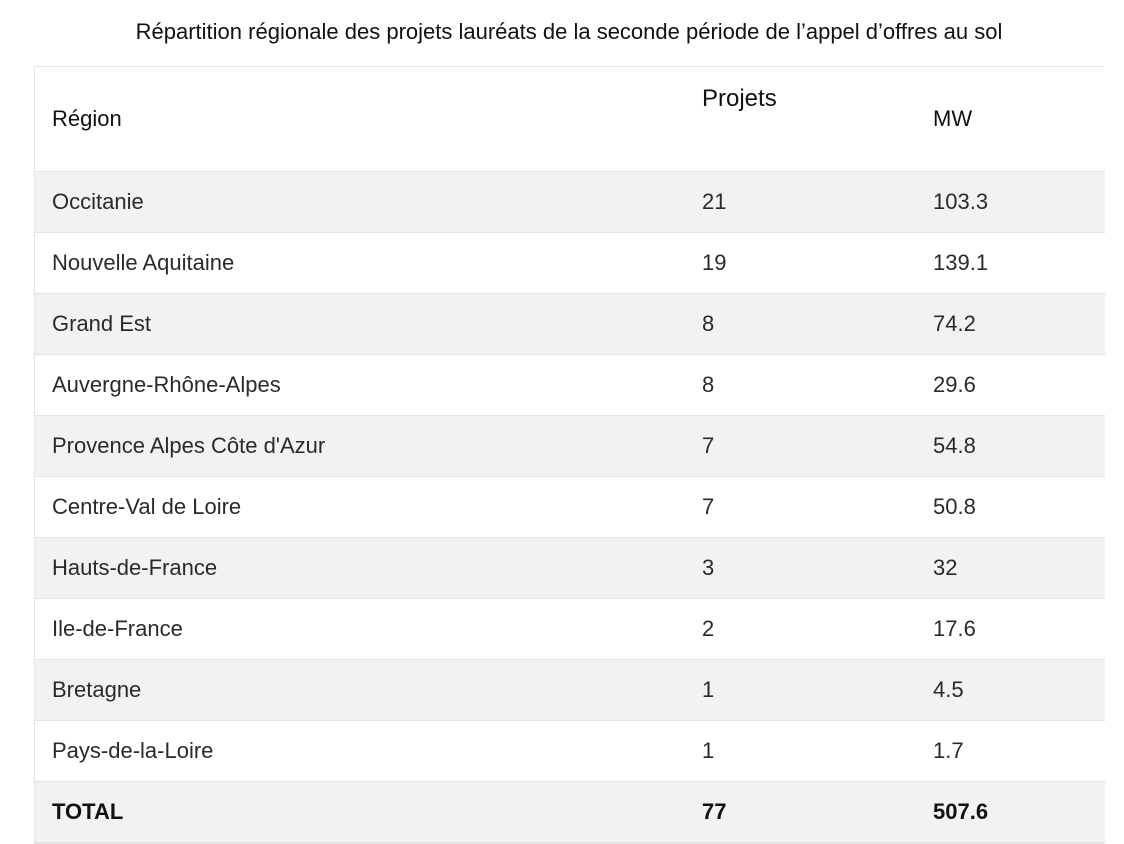 Image resolution: width=1124 pixels, height=844 pixels. What do you see at coordinates (1010, 812) in the screenshot?
I see `total-mw: 507.6` at bounding box center [1010, 812].